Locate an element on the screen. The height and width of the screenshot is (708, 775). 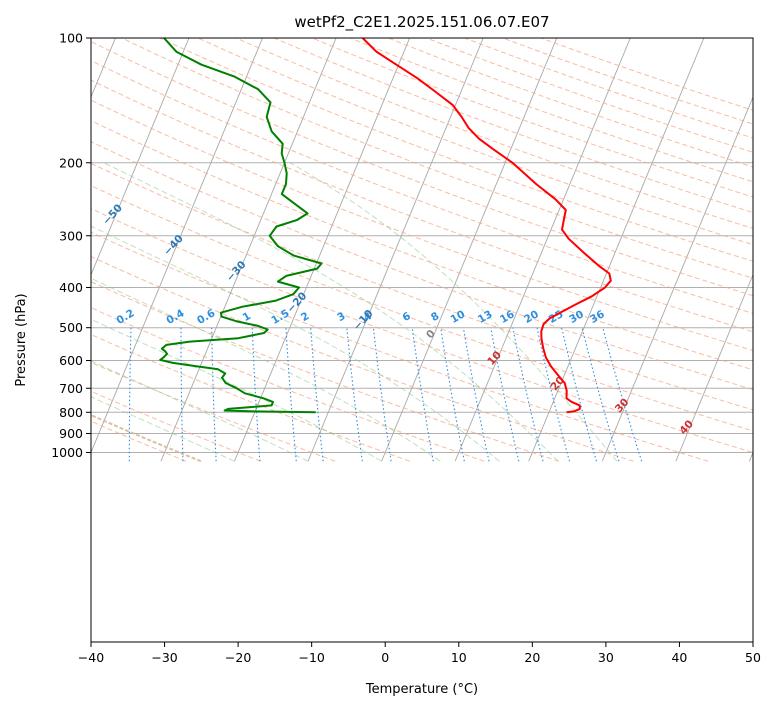
x-axis: −40 −30 −20 −10 0 10 20 30 40 50 is located at coordinates (419, 653).